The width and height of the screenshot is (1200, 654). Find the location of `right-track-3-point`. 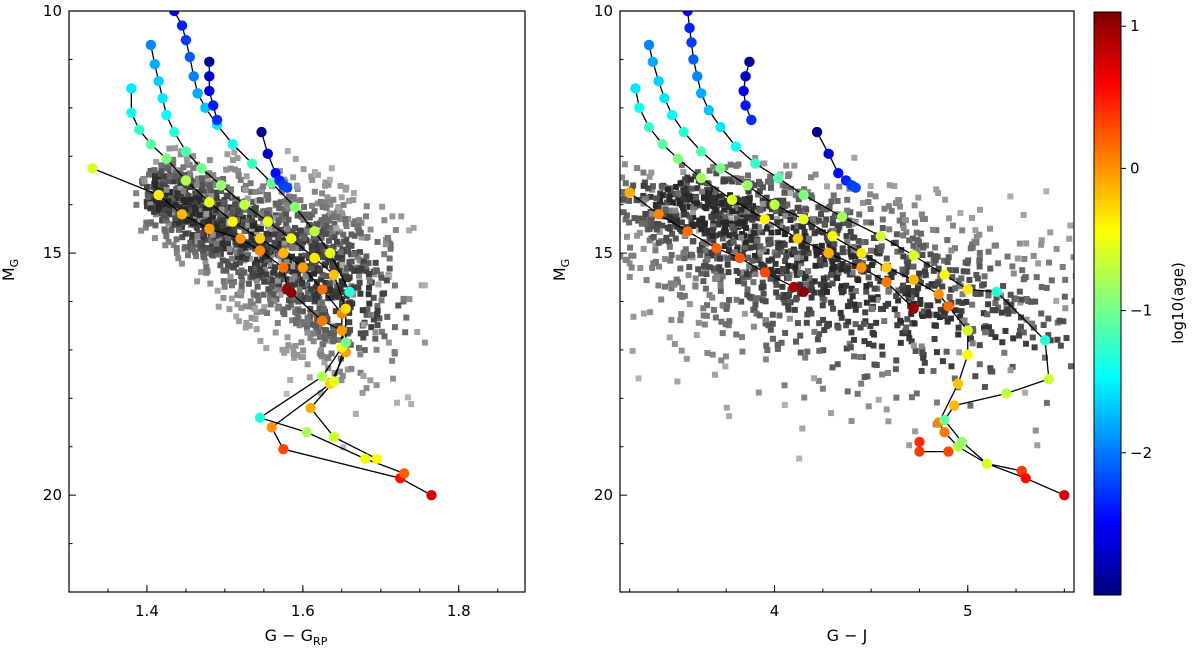

right-track-3-point is located at coordinates (938, 294).